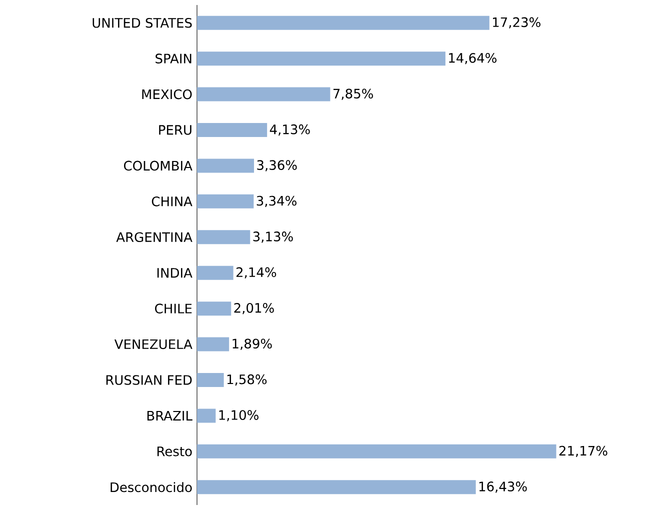  What do you see at coordinates (151, 487) in the screenshot?
I see `y-tick-label: Desconocido` at bounding box center [151, 487].